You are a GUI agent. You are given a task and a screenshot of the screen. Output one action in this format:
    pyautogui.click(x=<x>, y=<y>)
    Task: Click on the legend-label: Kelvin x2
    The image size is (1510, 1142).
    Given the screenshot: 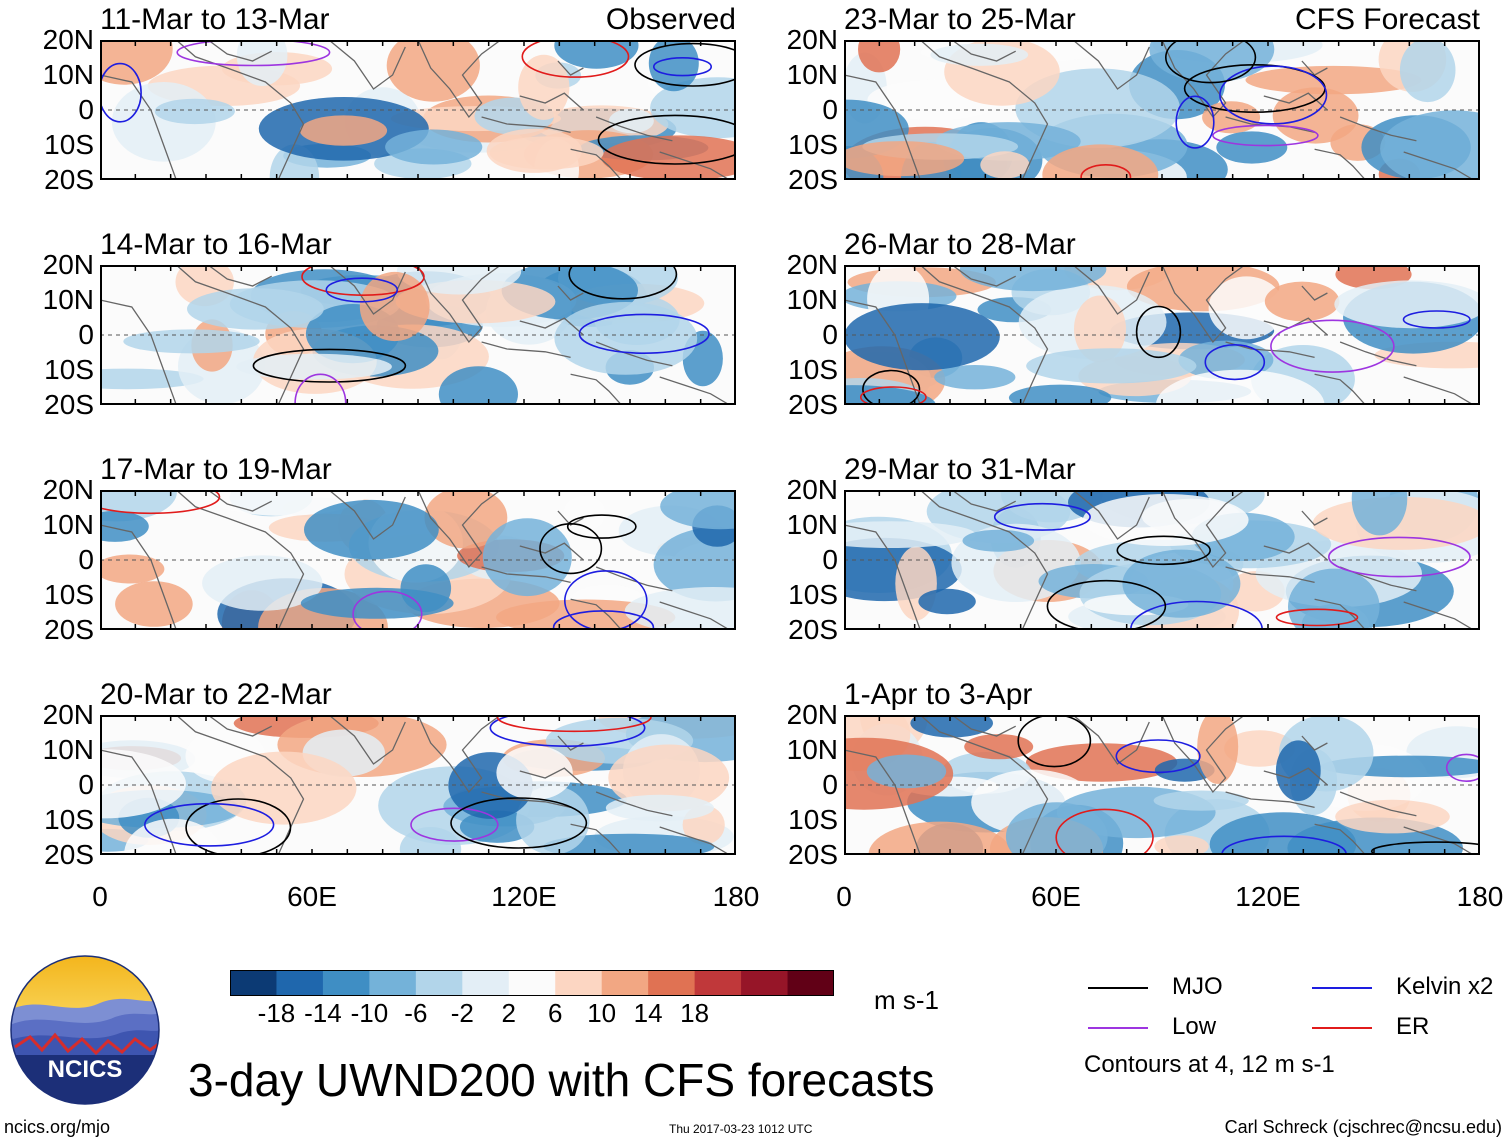 What is the action you would take?
    pyautogui.click(x=1445, y=986)
    